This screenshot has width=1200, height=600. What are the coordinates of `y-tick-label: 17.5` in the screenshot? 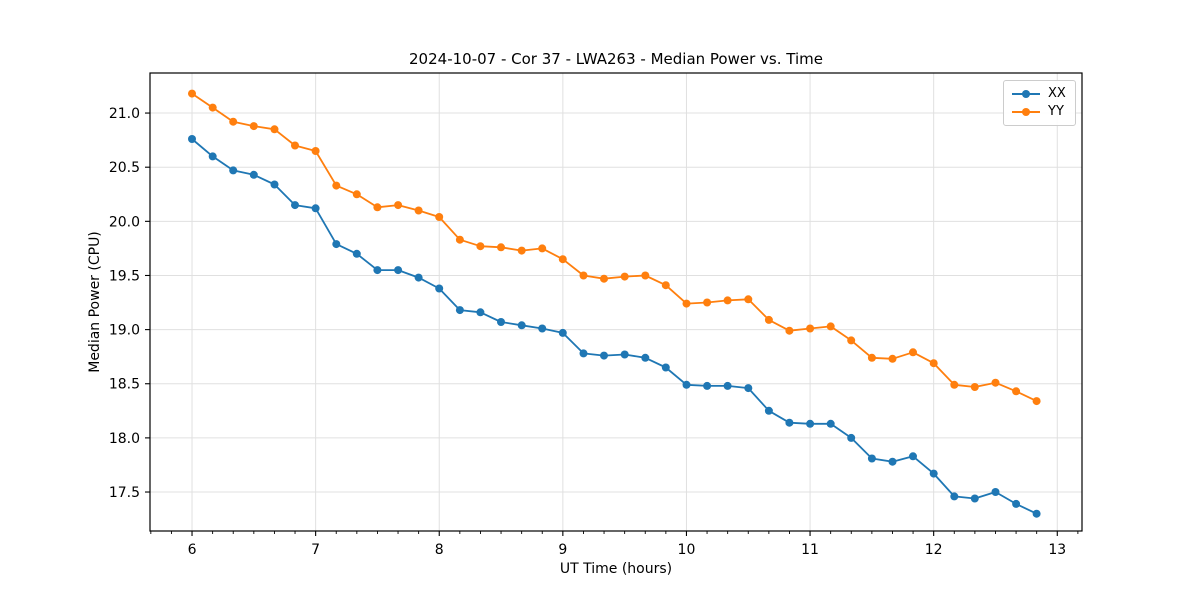 It's located at (124, 493).